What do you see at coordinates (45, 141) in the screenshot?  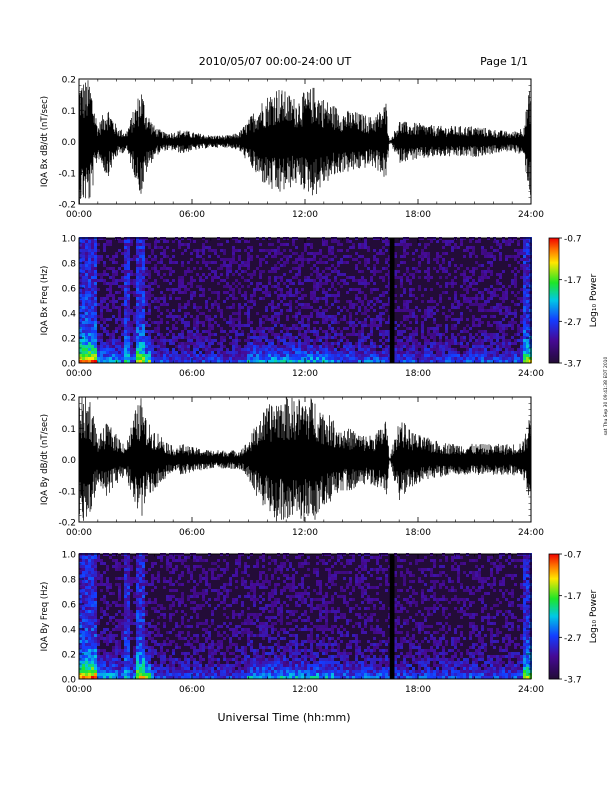 I see `y-axis-label: IQA Bx dB/dt (nT/sec)` at bounding box center [45, 141].